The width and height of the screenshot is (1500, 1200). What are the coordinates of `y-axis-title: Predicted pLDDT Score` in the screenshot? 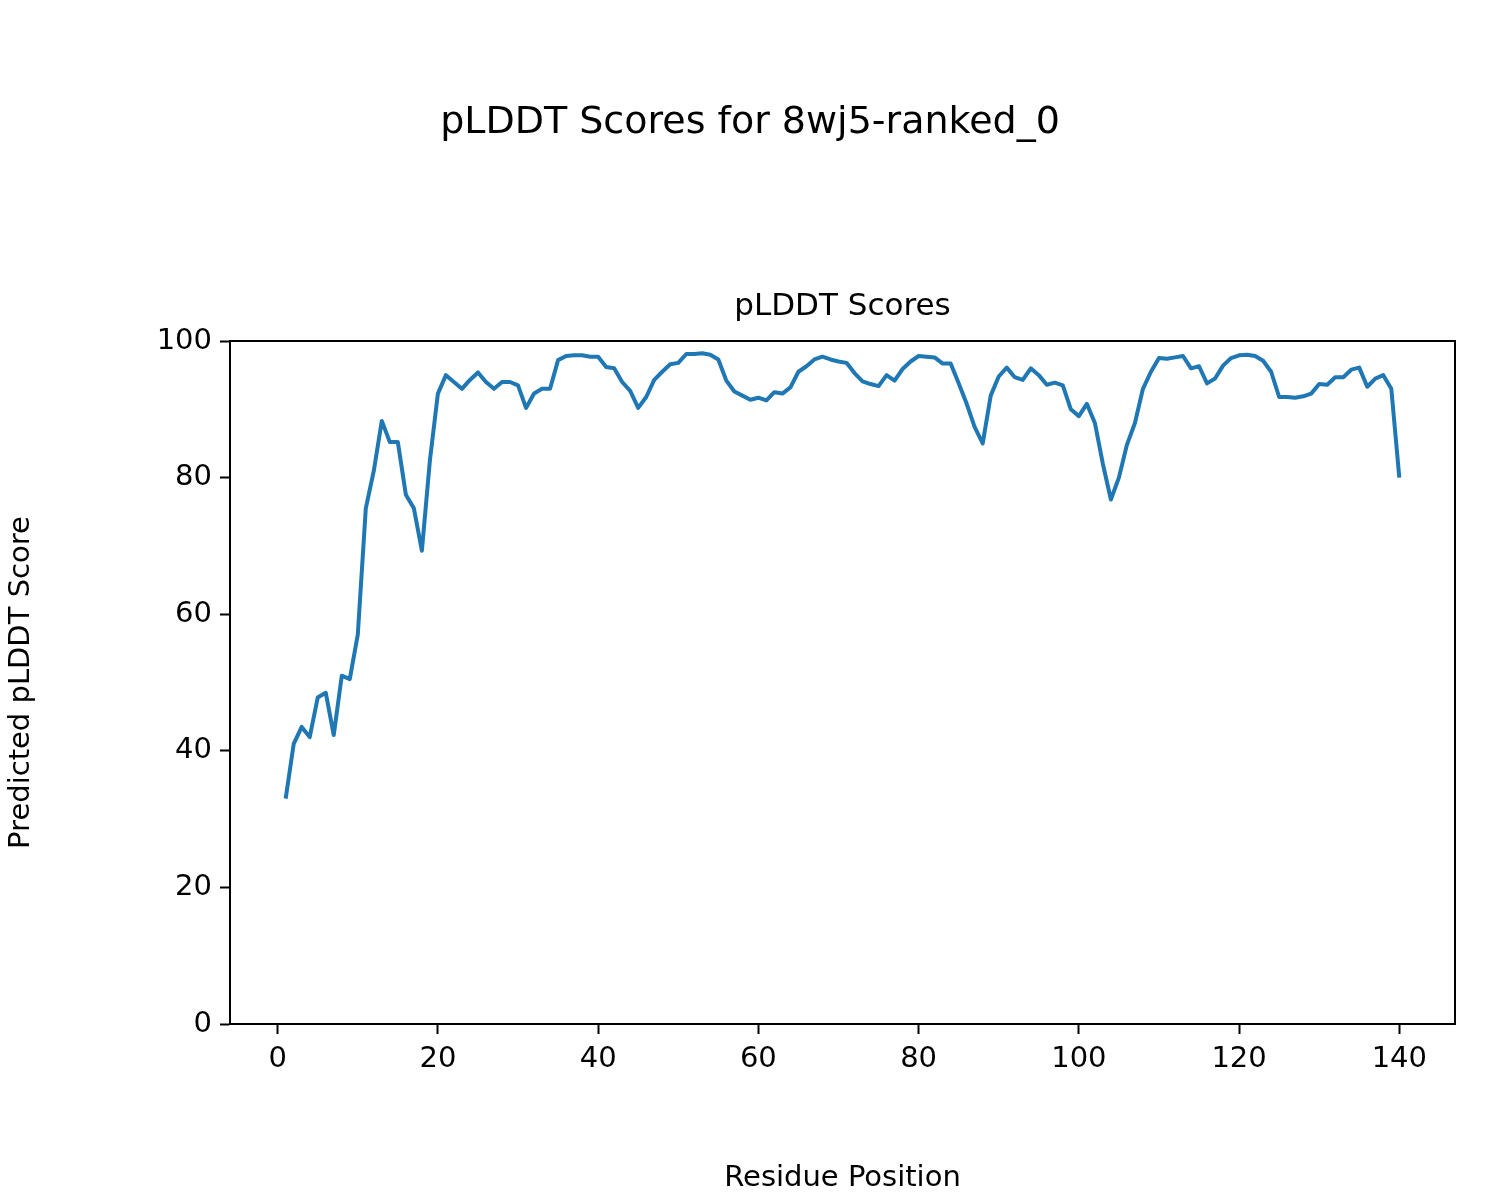 It's located at (18, 682).